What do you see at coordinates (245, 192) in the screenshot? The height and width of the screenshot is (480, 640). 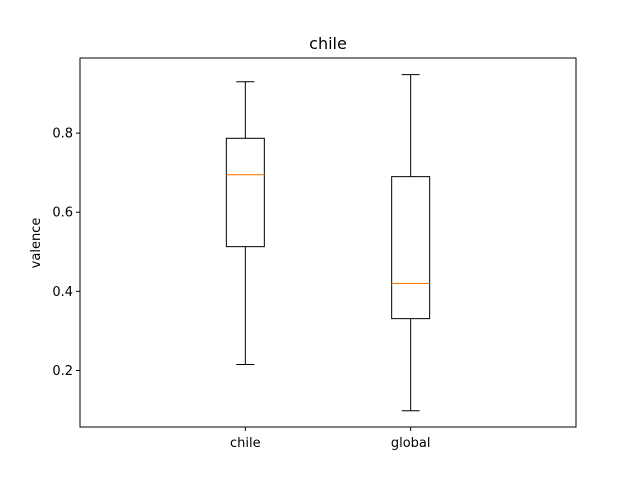 I see `box-chile` at bounding box center [245, 192].